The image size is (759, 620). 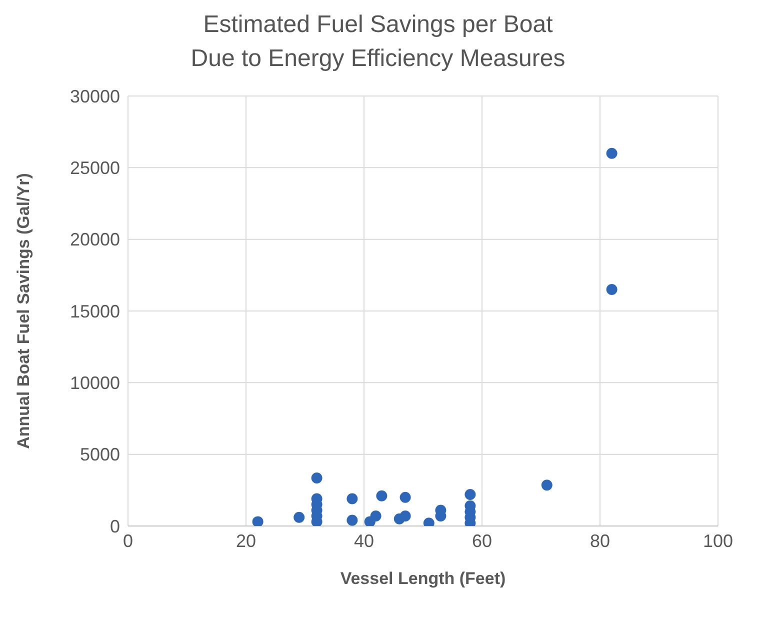 I want to click on x-tick-label: 20, so click(x=246, y=540).